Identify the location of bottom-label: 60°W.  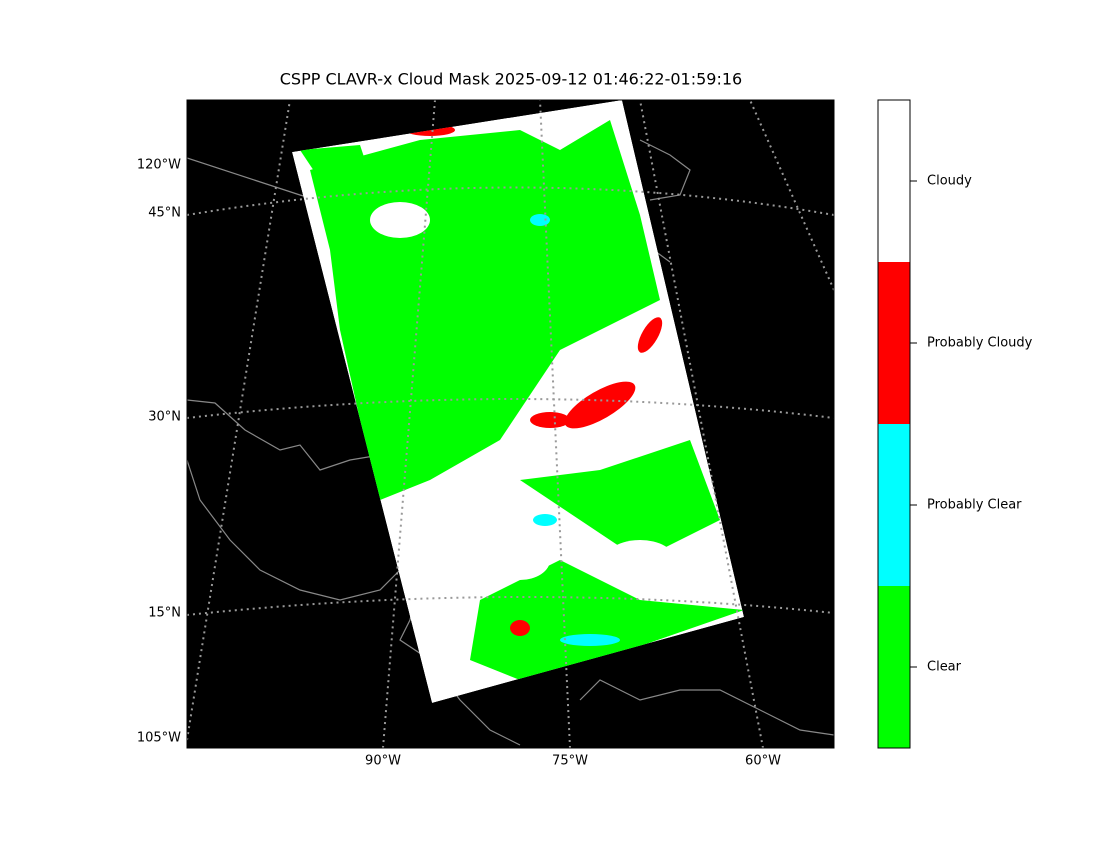
(763, 761).